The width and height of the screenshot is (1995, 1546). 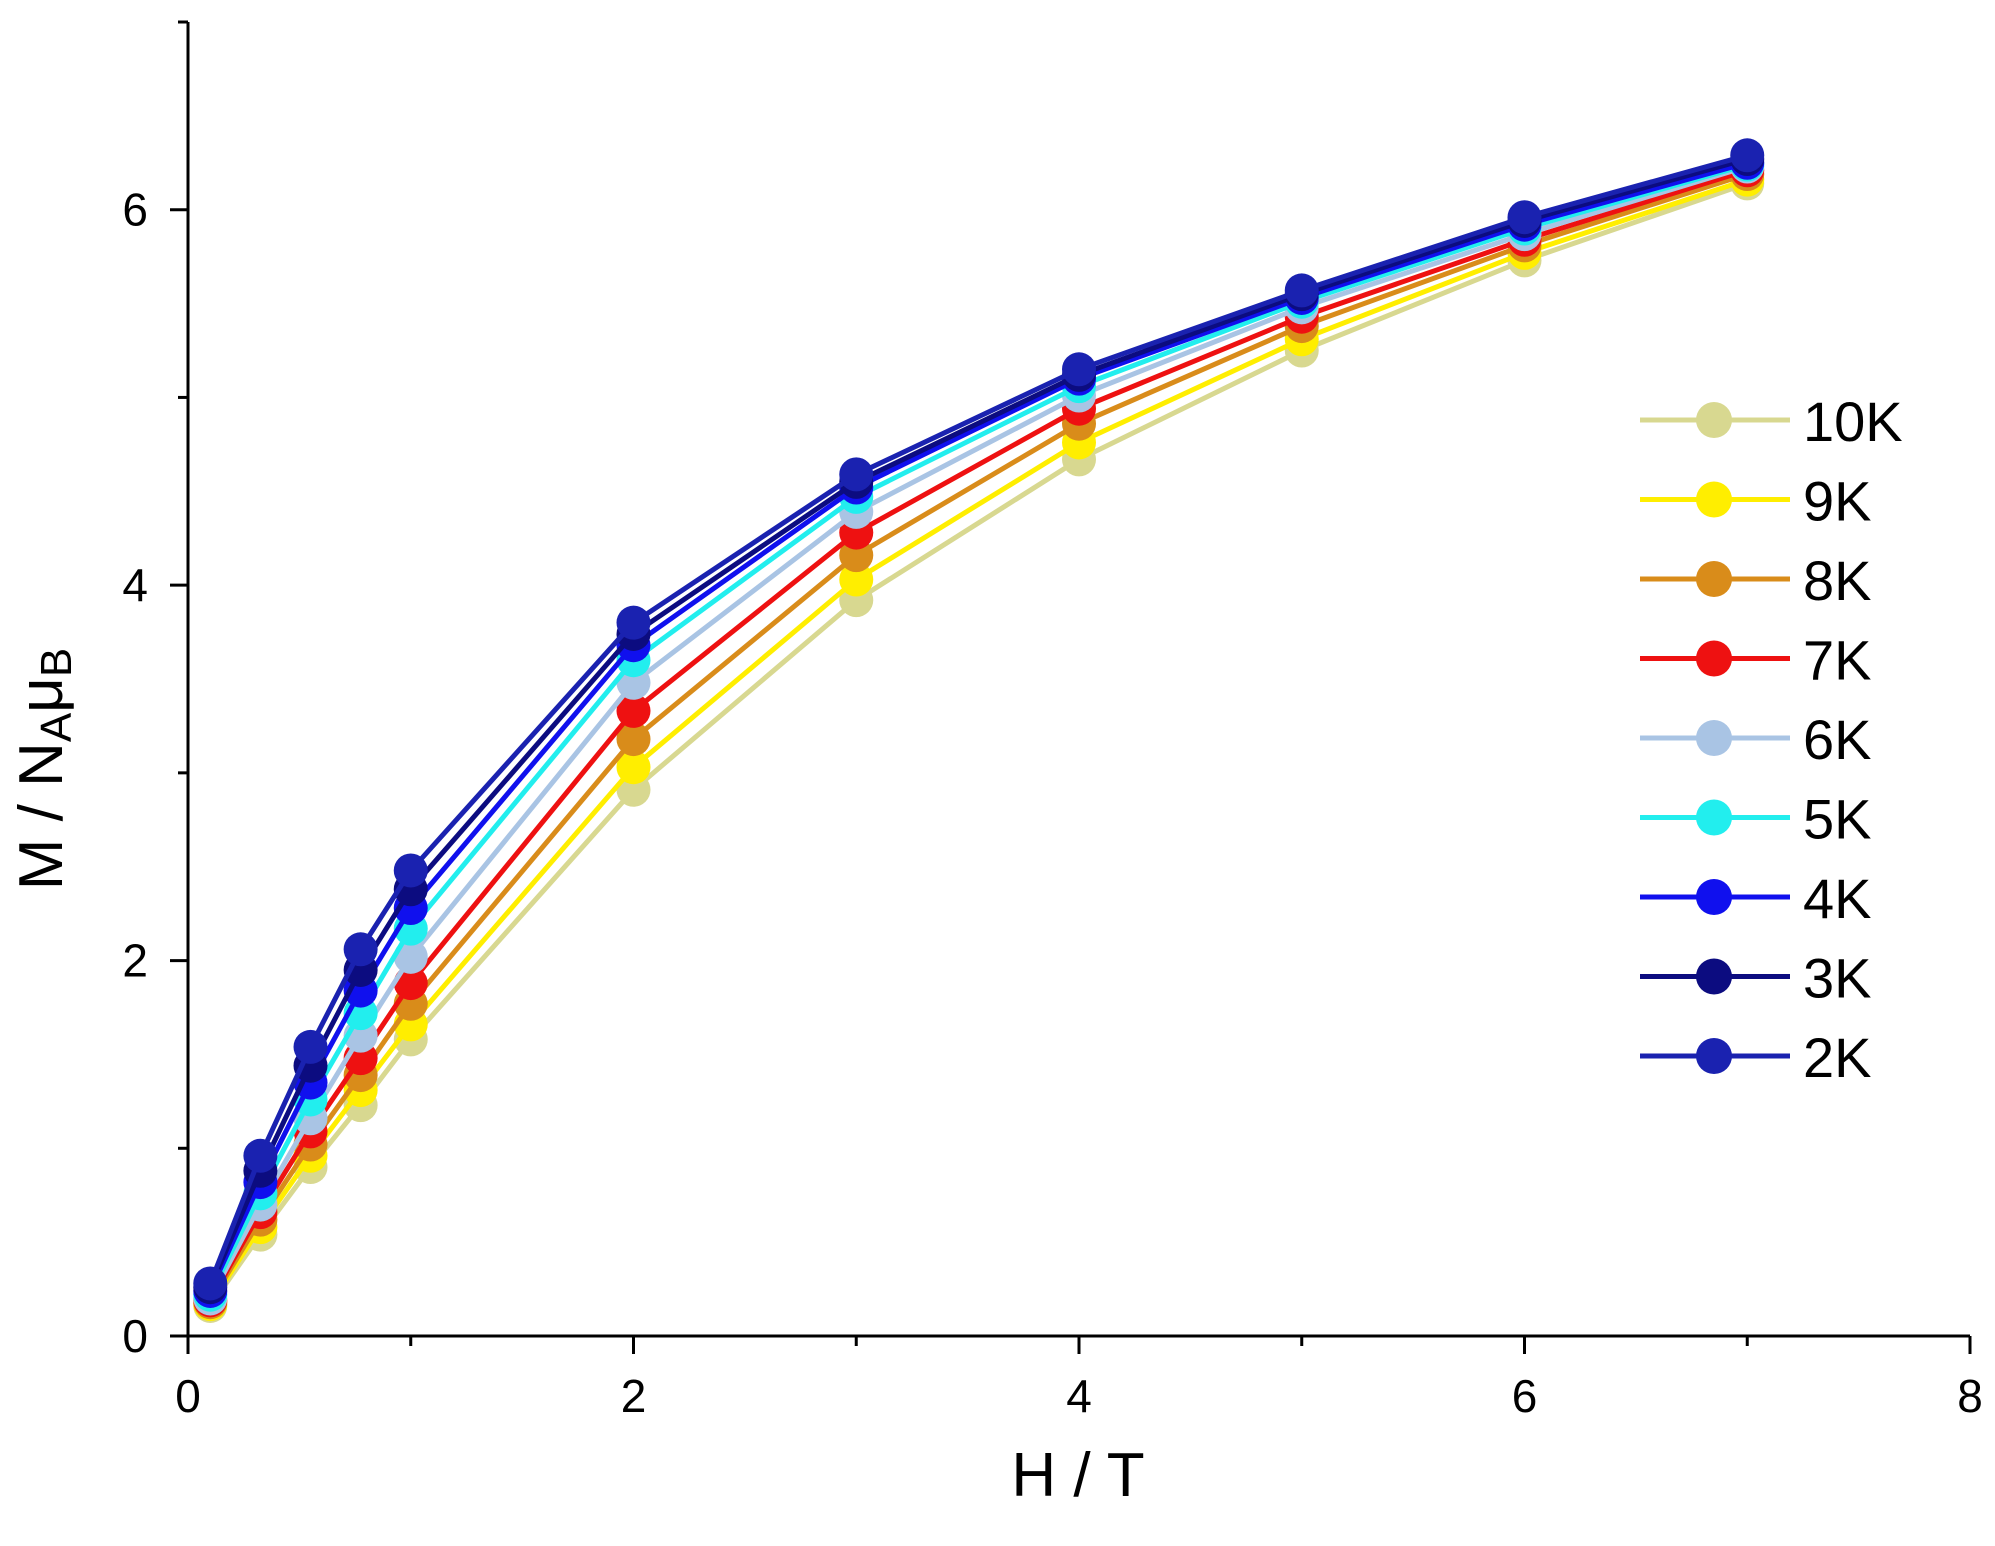 I want to click on legend-label: 4K, so click(x=1837, y=898).